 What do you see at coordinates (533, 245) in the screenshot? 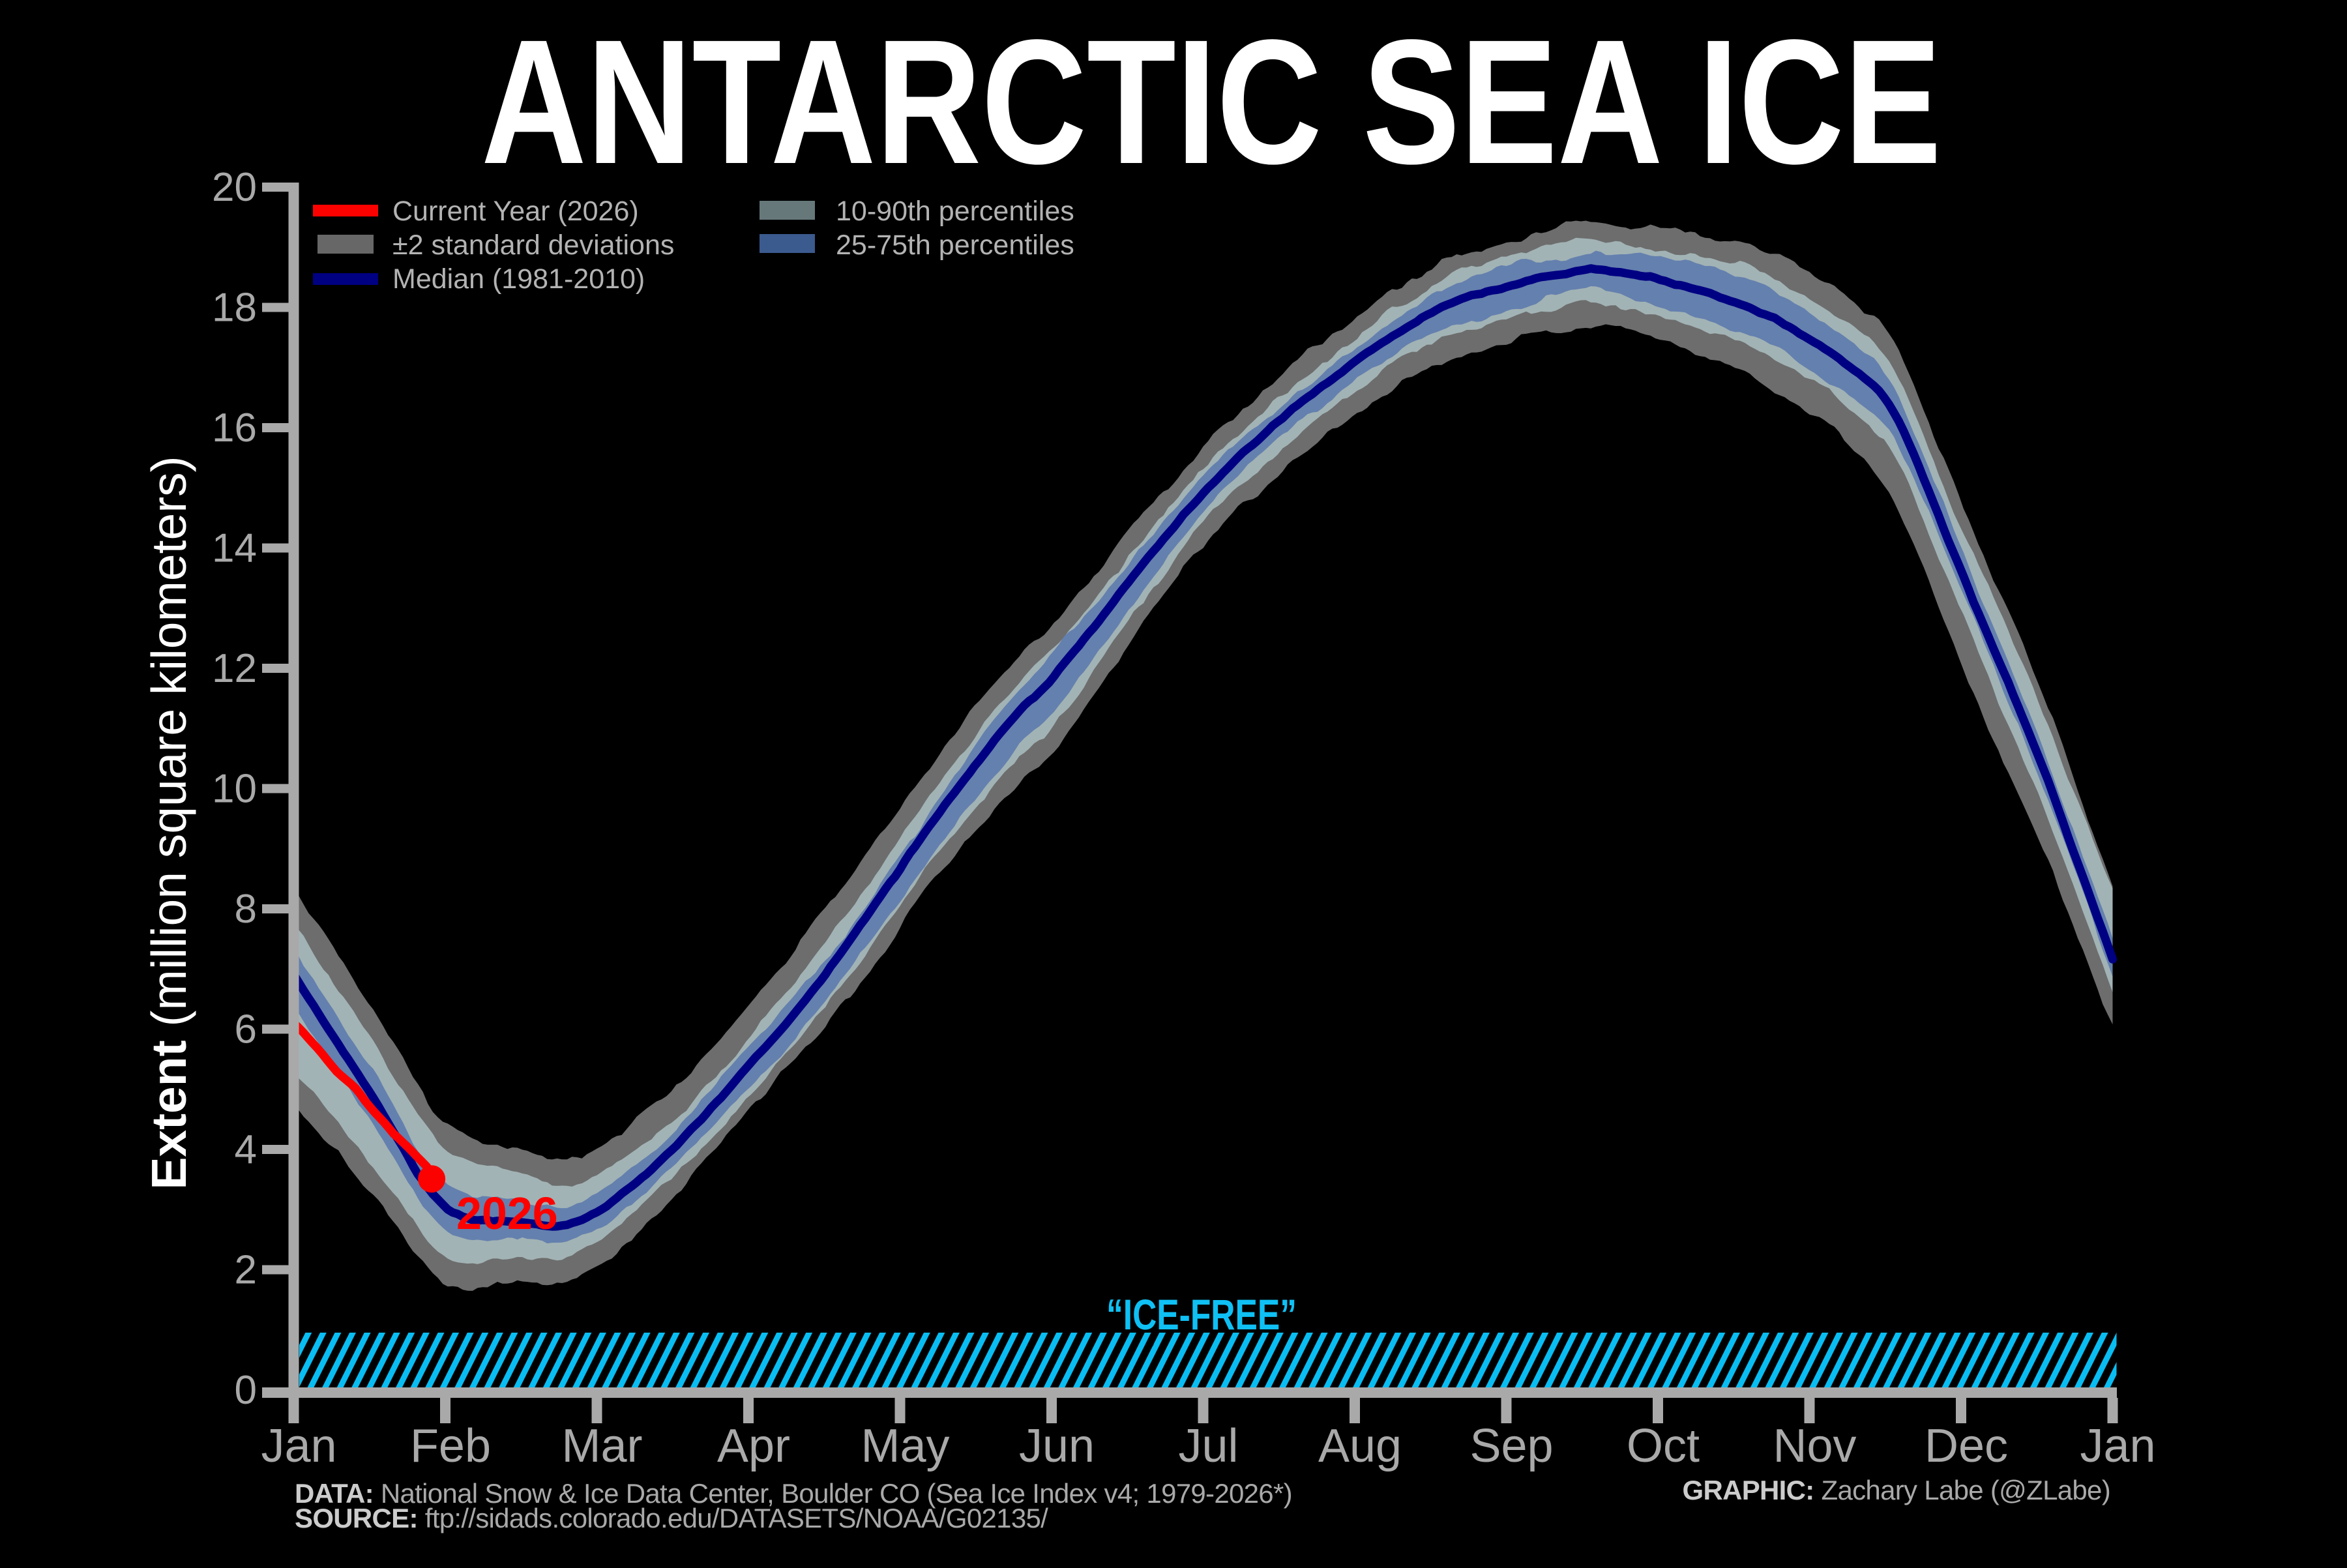
I see `svg-text: ±2 standard deviations` at bounding box center [533, 245].